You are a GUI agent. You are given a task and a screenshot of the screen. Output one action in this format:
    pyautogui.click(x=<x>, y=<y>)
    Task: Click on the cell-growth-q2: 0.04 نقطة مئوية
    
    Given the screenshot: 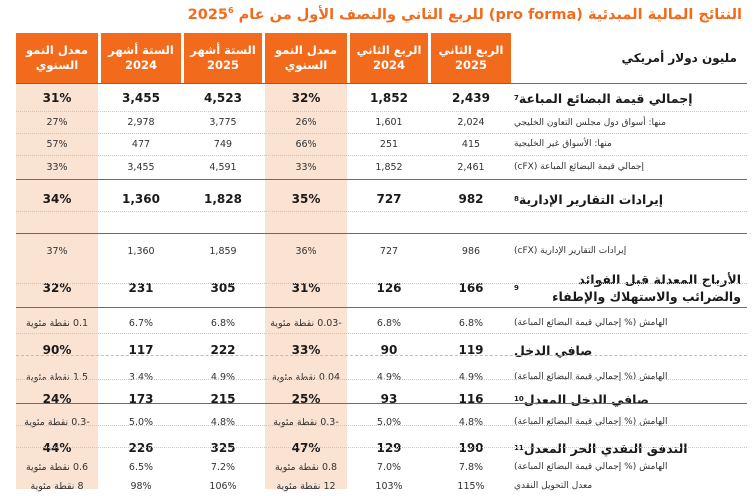 What is the action you would take?
    pyautogui.click(x=306, y=377)
    